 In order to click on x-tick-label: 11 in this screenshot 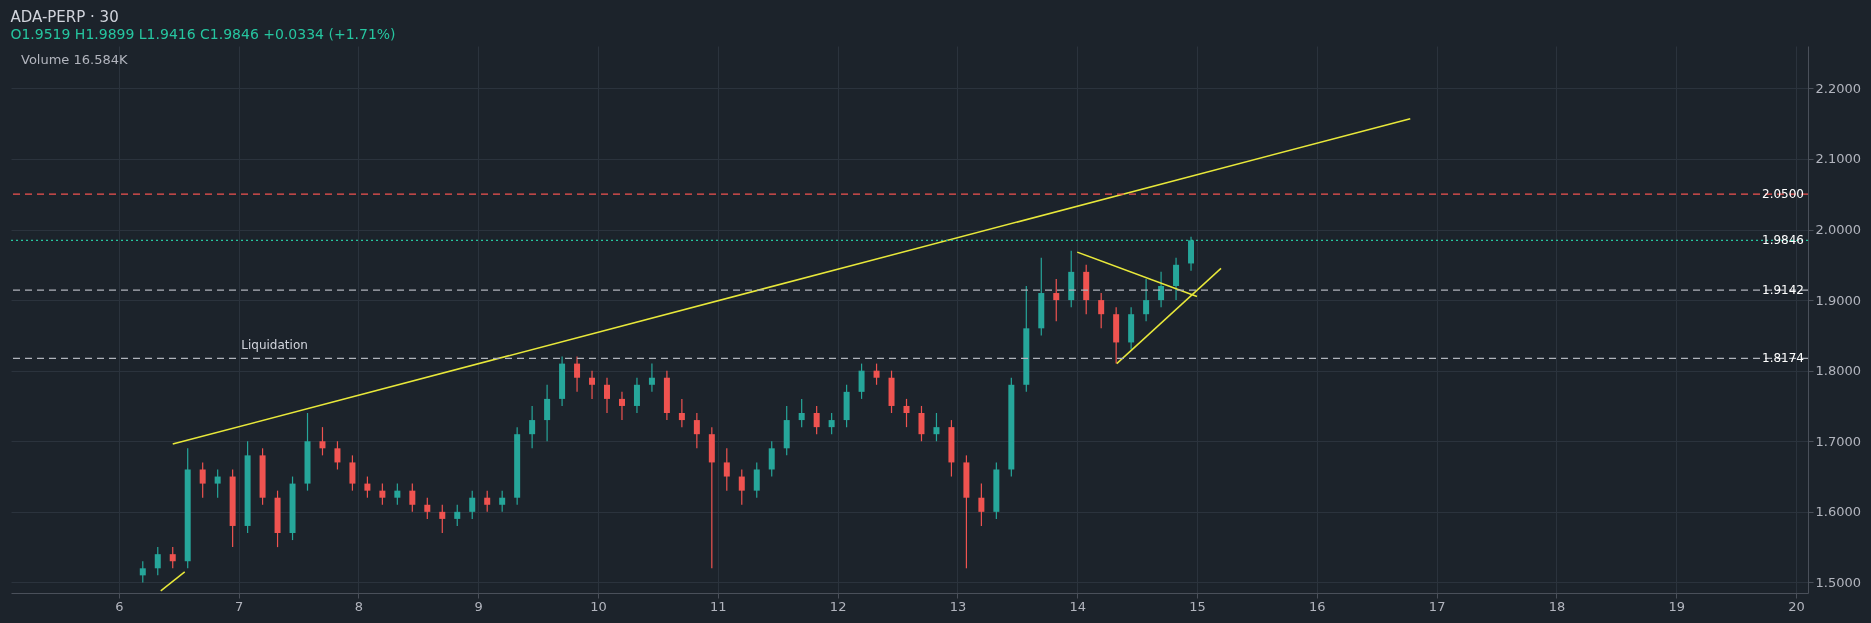, I will do `click(718, 606)`.